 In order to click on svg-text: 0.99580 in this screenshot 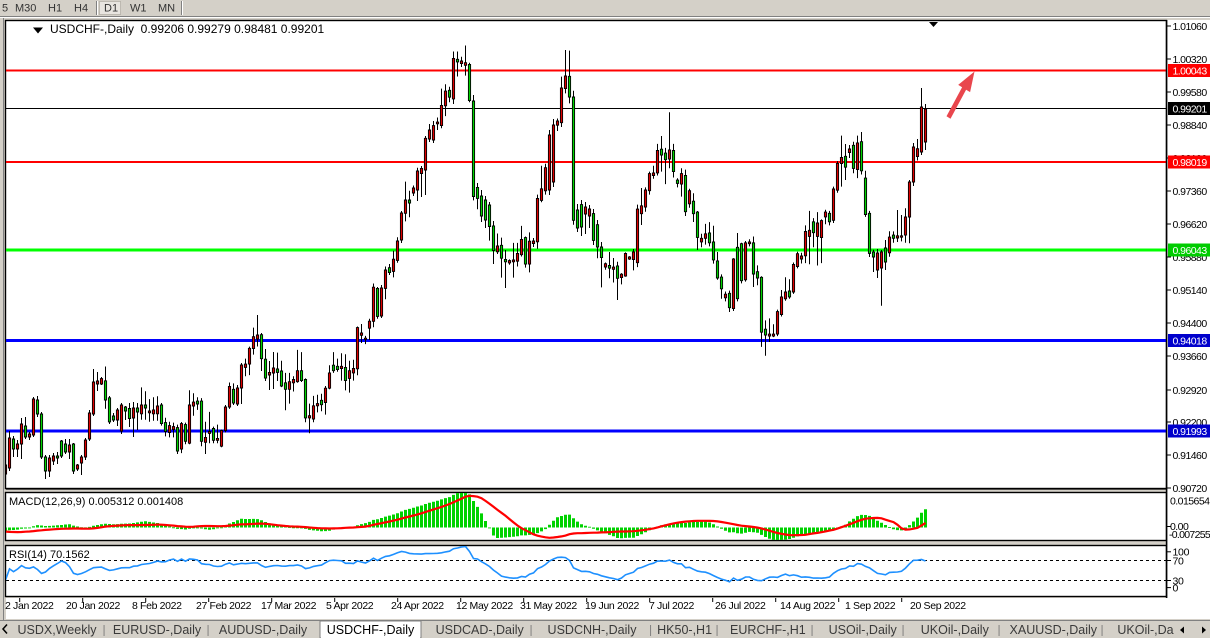, I will do `click(1190, 93)`.